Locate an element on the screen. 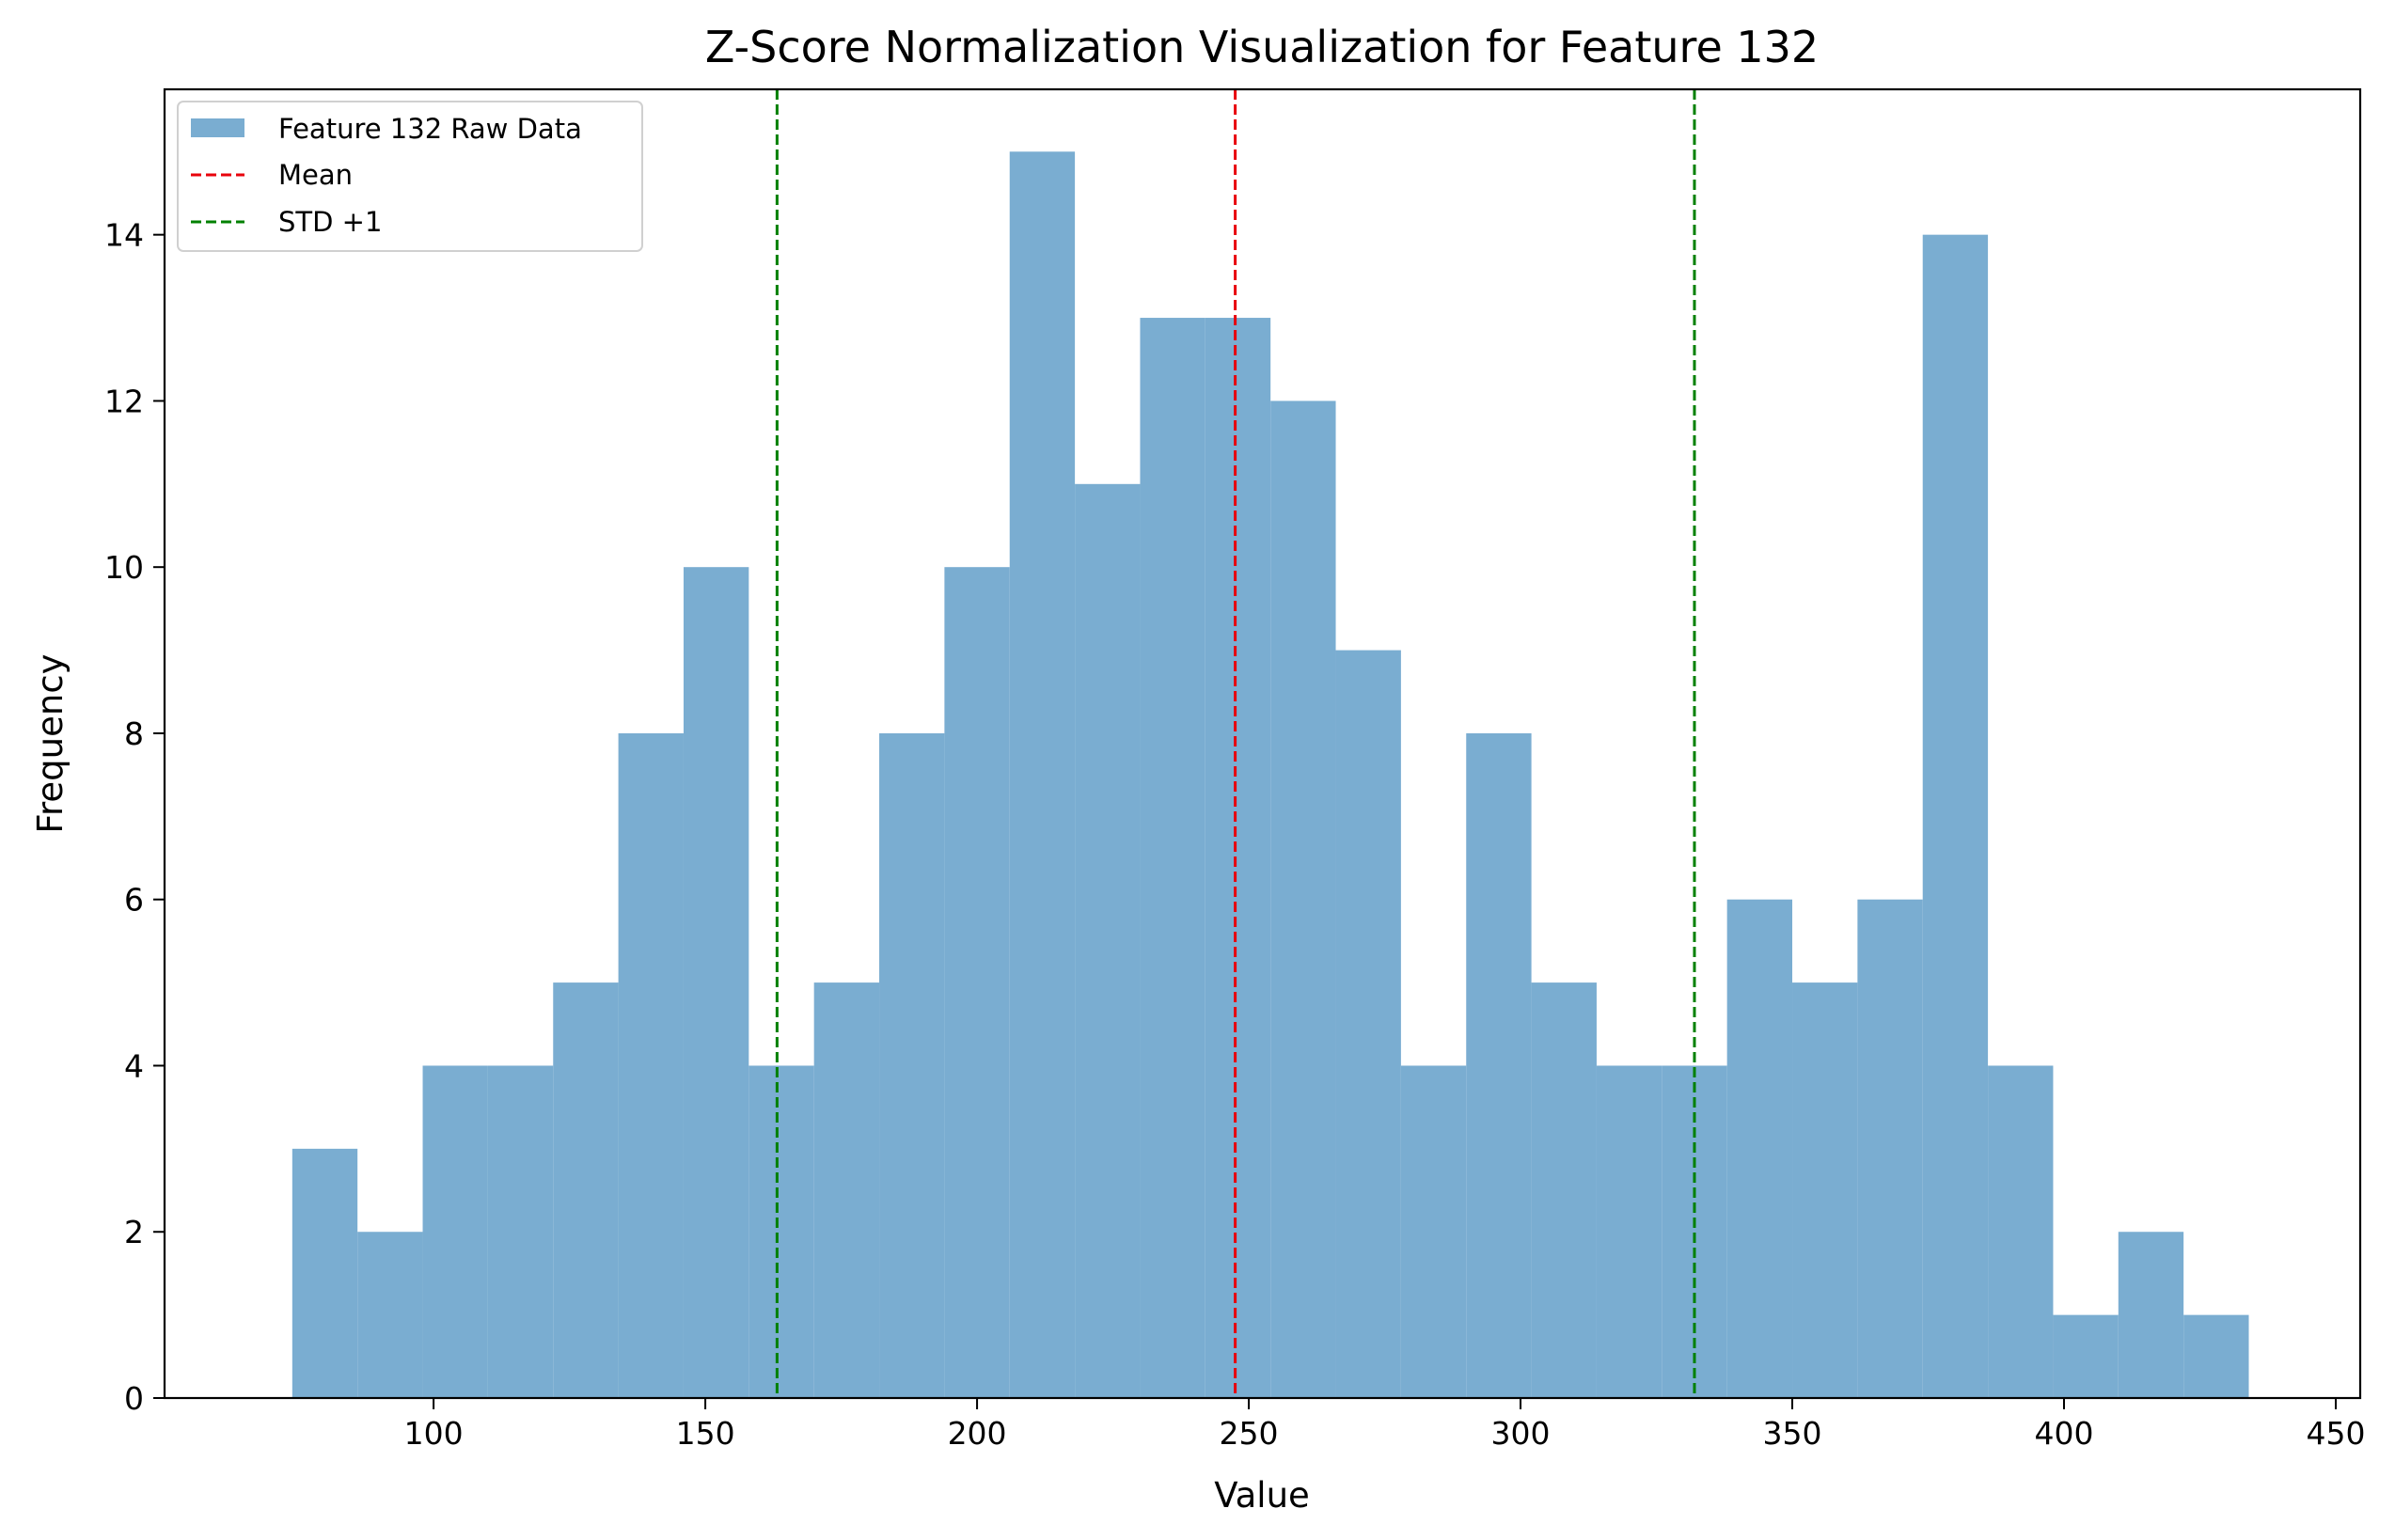 The height and width of the screenshot is (1540, 2395). y-axis-label: Frequency is located at coordinates (50, 743).